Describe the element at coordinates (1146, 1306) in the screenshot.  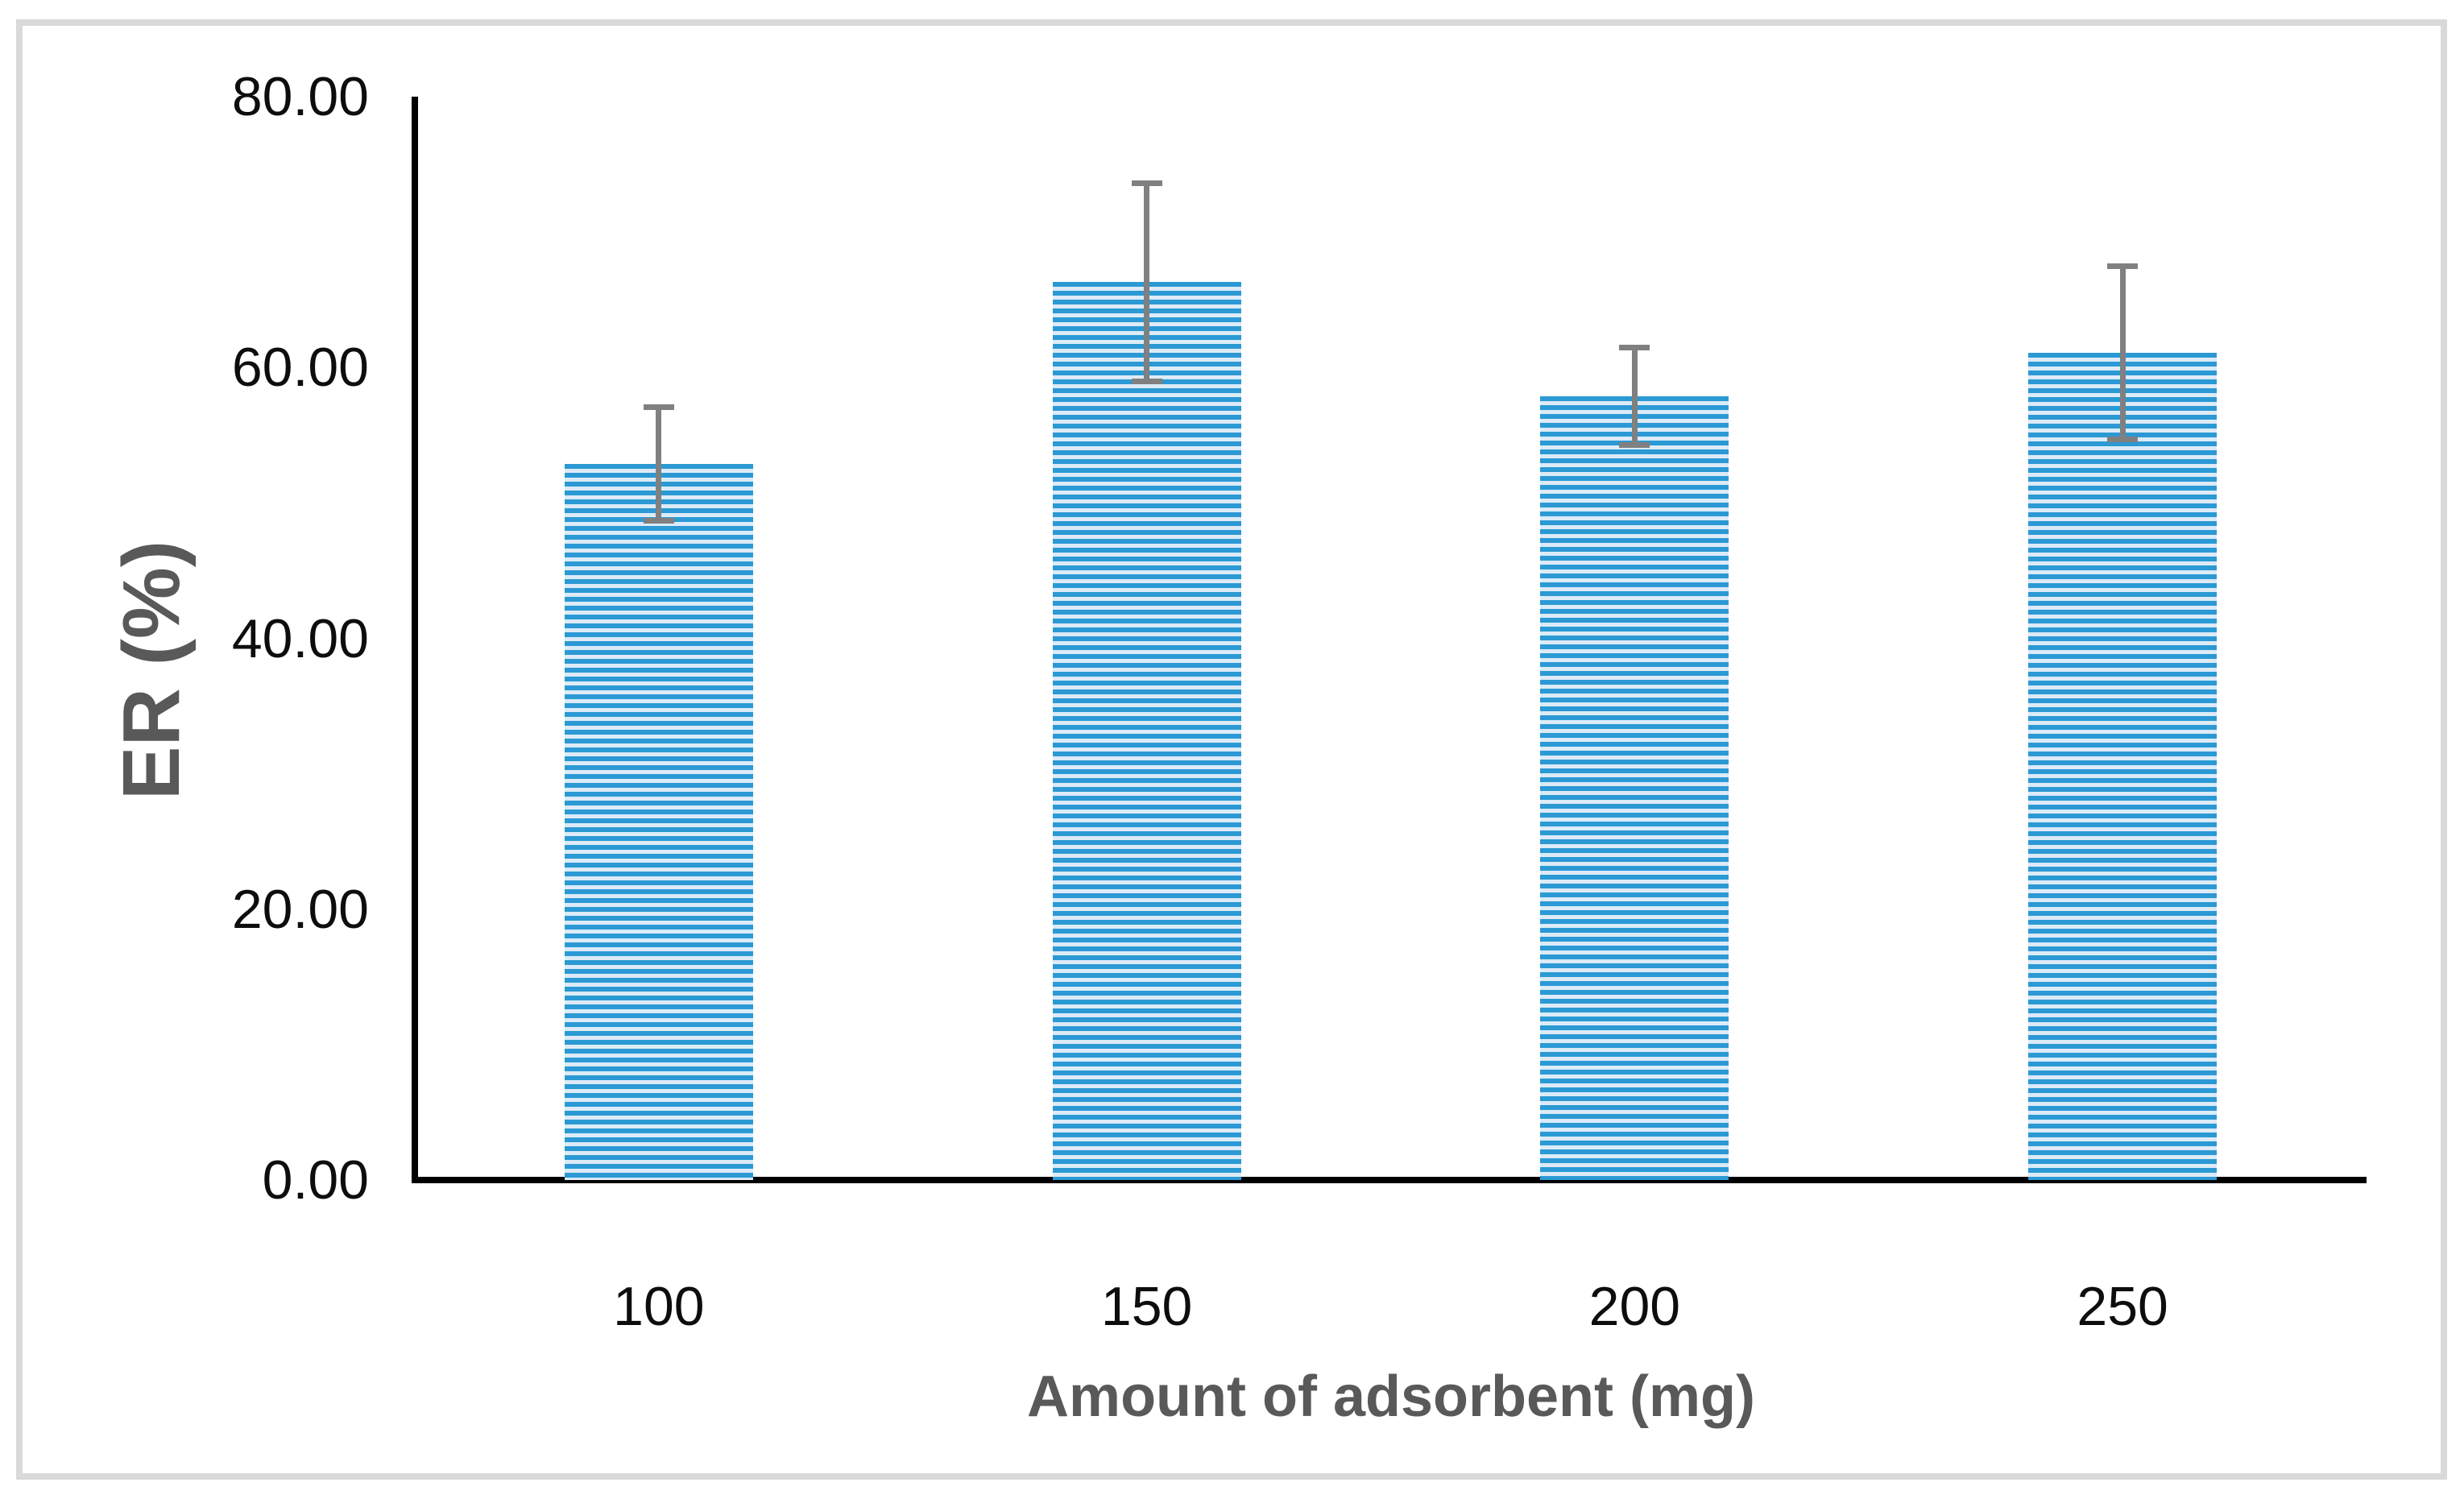
I see `x-tick-label: 150` at that location.